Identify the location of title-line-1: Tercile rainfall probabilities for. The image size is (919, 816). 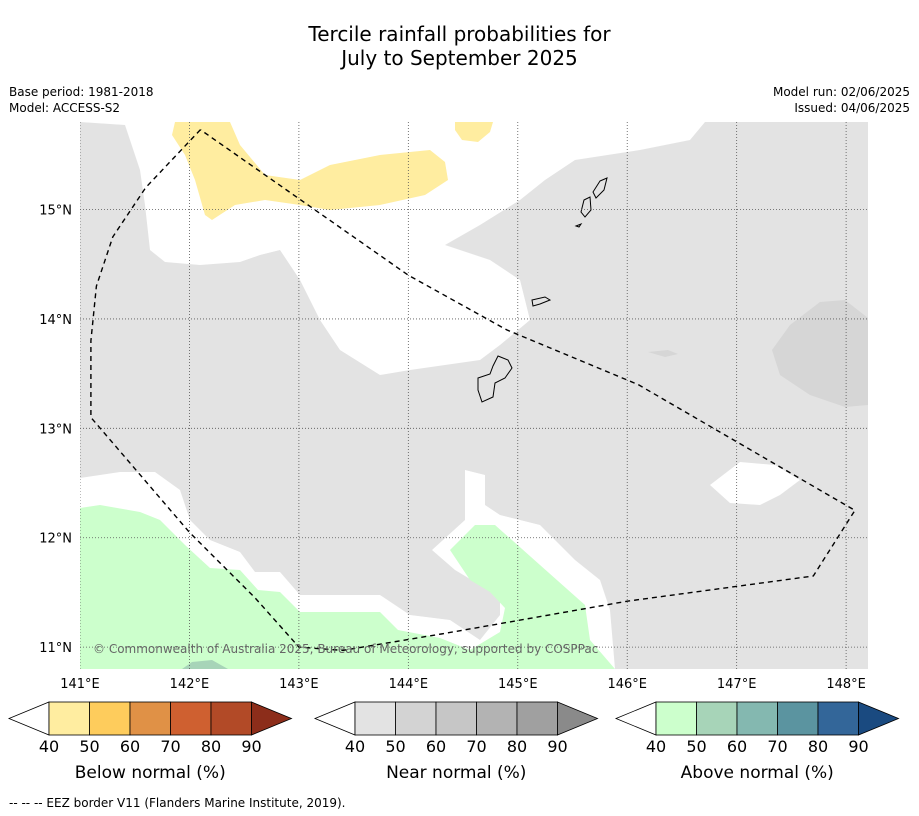
(459, 34).